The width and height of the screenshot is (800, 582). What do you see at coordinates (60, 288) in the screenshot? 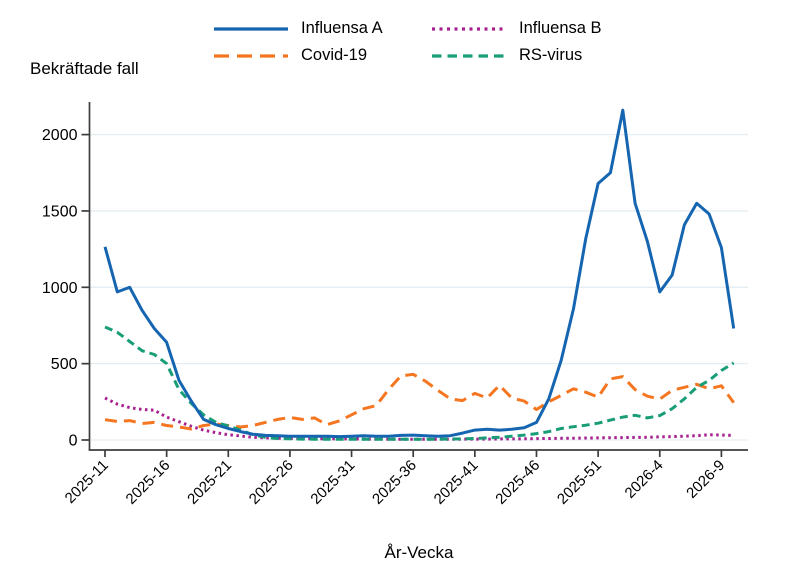
I see `y-tick-label: 1000` at bounding box center [60, 288].